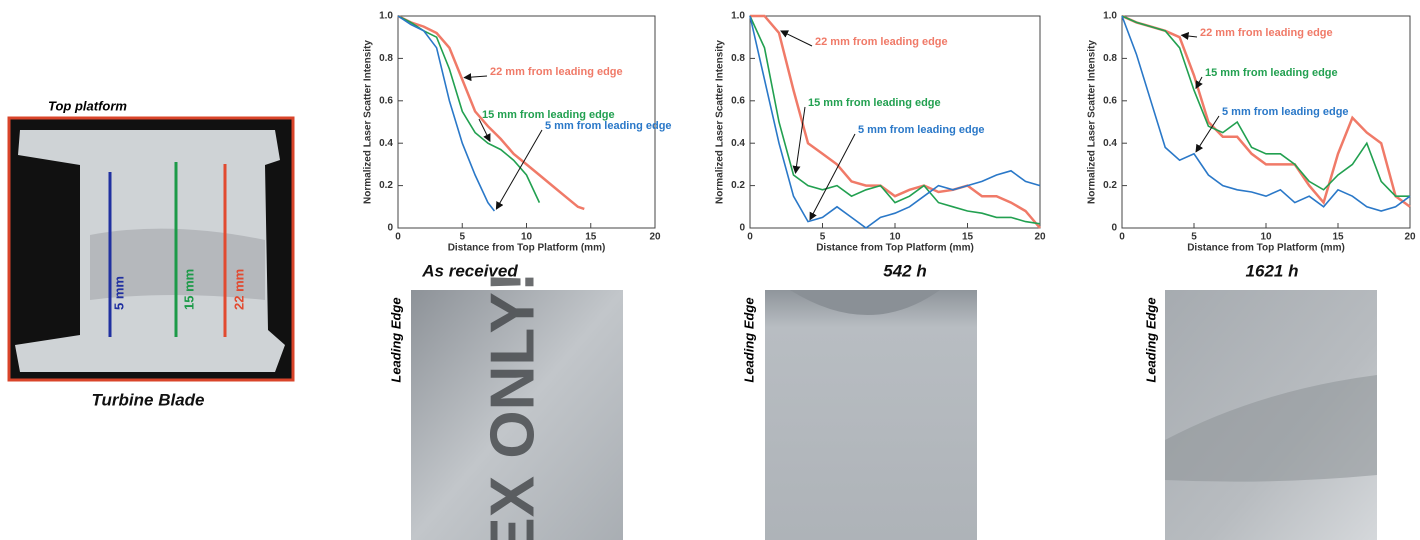  I want to click on panel-caption: As received, so click(469, 270).